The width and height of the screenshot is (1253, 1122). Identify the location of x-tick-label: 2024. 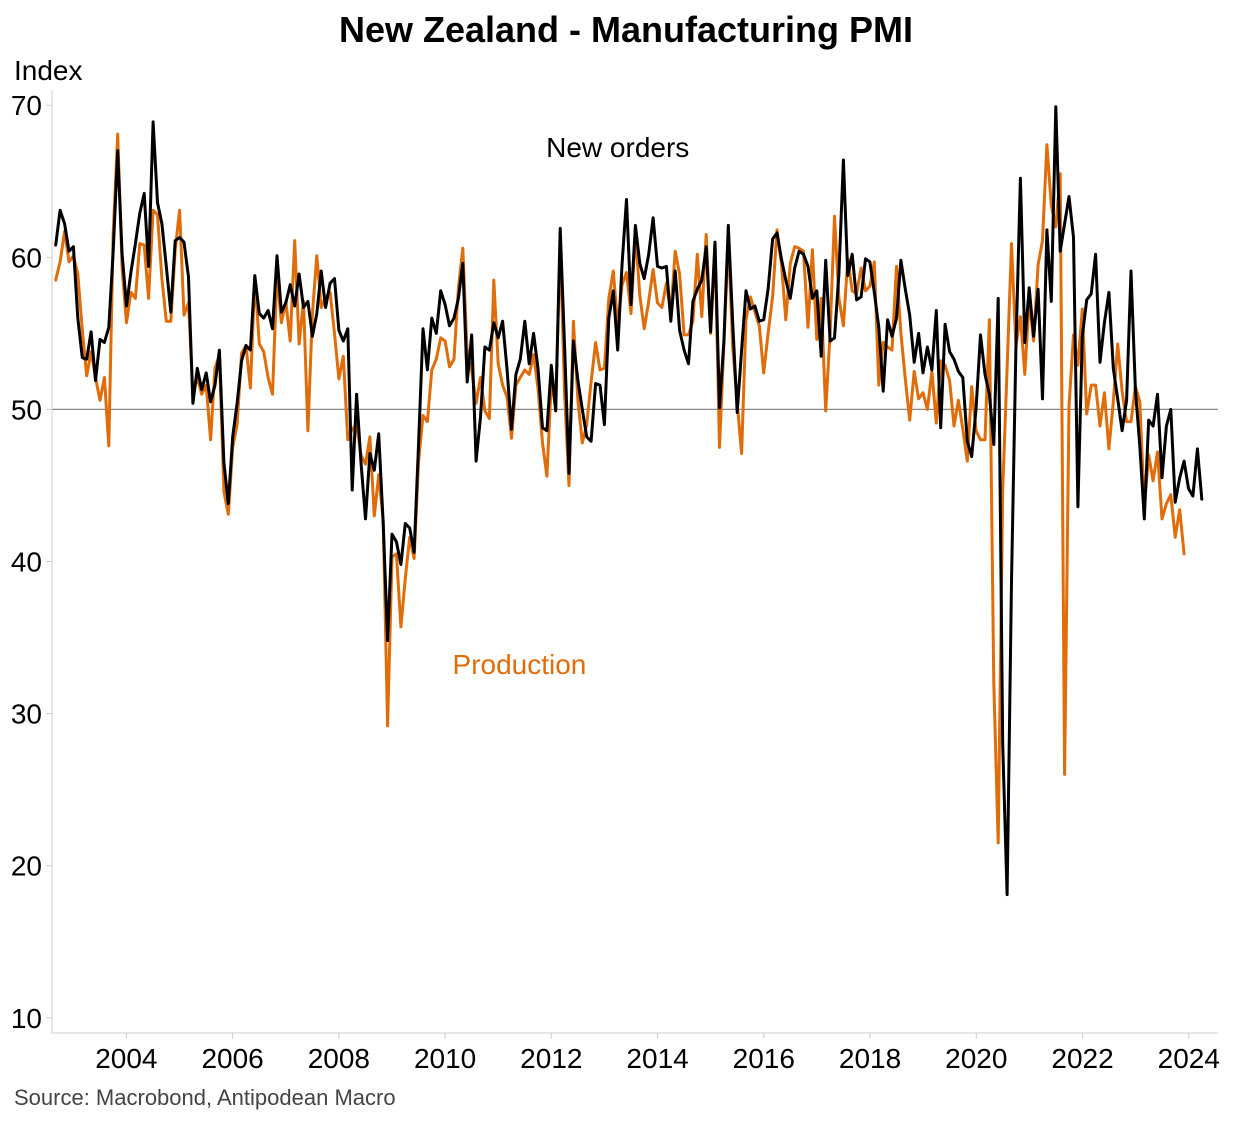
(1189, 1058).